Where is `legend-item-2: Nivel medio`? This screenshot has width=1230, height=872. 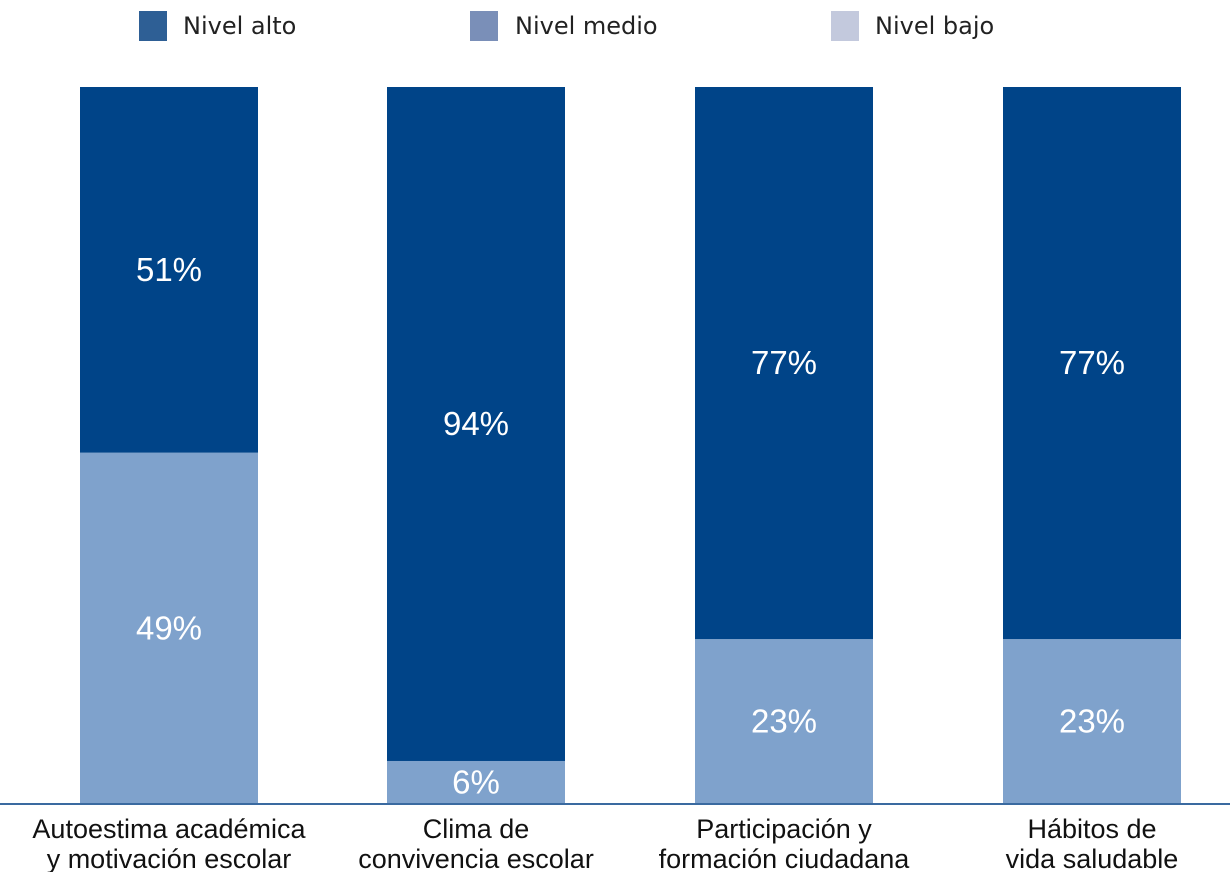
legend-item-2: Nivel medio is located at coordinates (564, 26).